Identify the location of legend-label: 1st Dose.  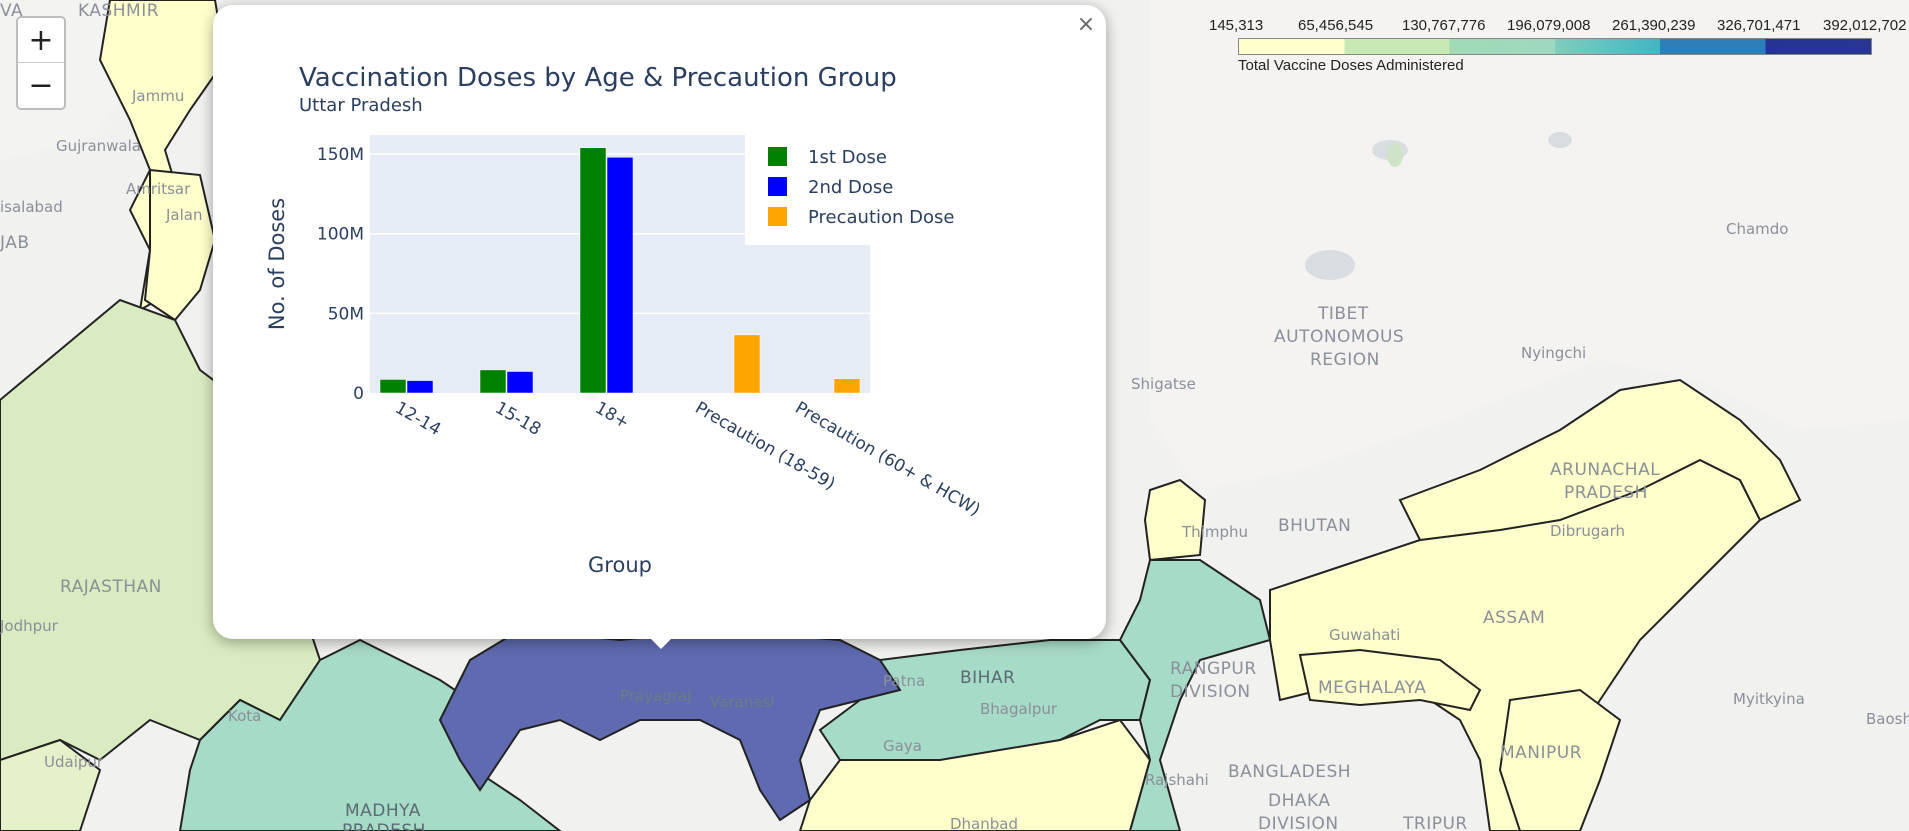
(847, 157).